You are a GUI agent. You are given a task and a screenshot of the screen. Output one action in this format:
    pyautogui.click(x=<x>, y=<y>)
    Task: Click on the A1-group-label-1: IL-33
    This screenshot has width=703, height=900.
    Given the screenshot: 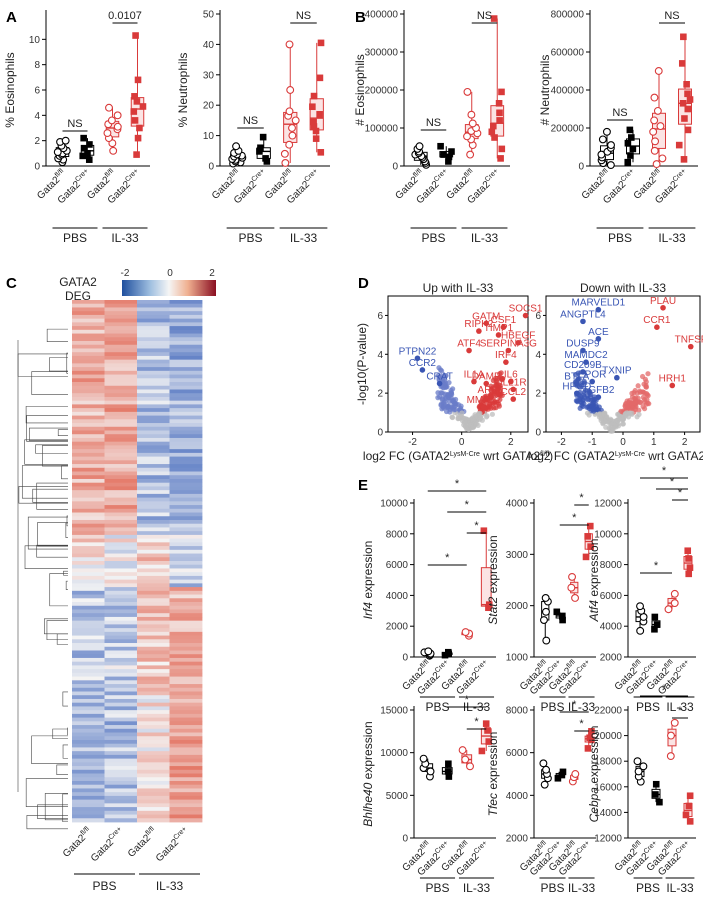 What is the action you would take?
    pyautogui.click(x=125, y=238)
    